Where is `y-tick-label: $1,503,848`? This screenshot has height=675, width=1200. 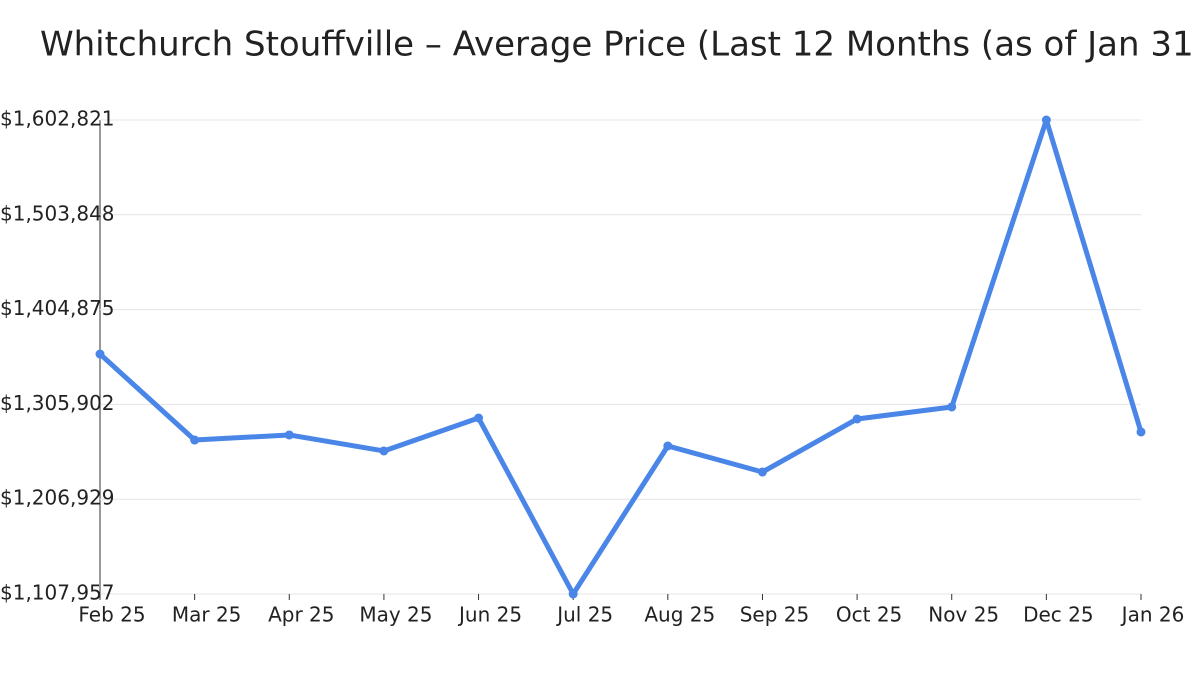
y-tick-label: $1,503,848 is located at coordinates (57, 213).